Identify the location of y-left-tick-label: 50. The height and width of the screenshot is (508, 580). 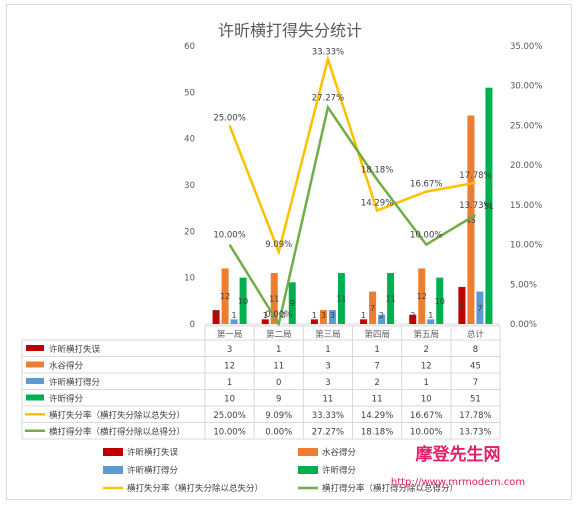
(189, 93).